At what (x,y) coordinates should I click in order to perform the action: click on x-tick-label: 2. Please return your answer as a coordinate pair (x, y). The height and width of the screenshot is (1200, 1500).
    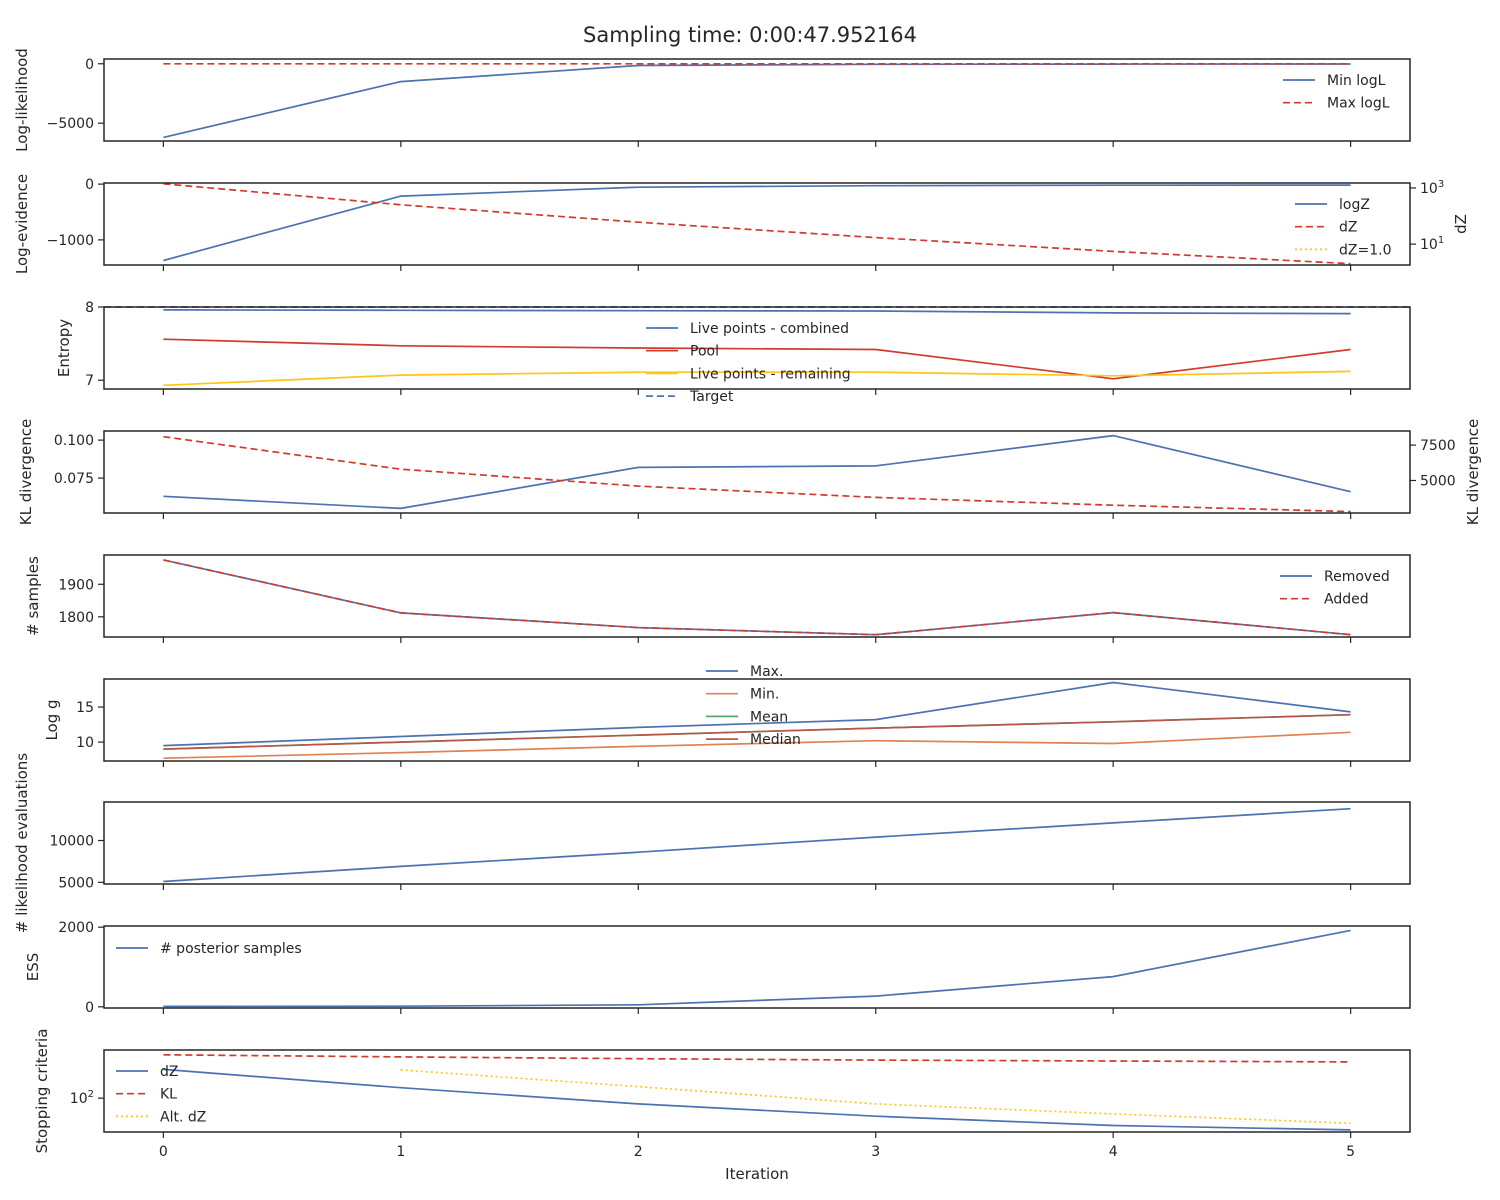
    Looking at the image, I should click on (638, 1152).